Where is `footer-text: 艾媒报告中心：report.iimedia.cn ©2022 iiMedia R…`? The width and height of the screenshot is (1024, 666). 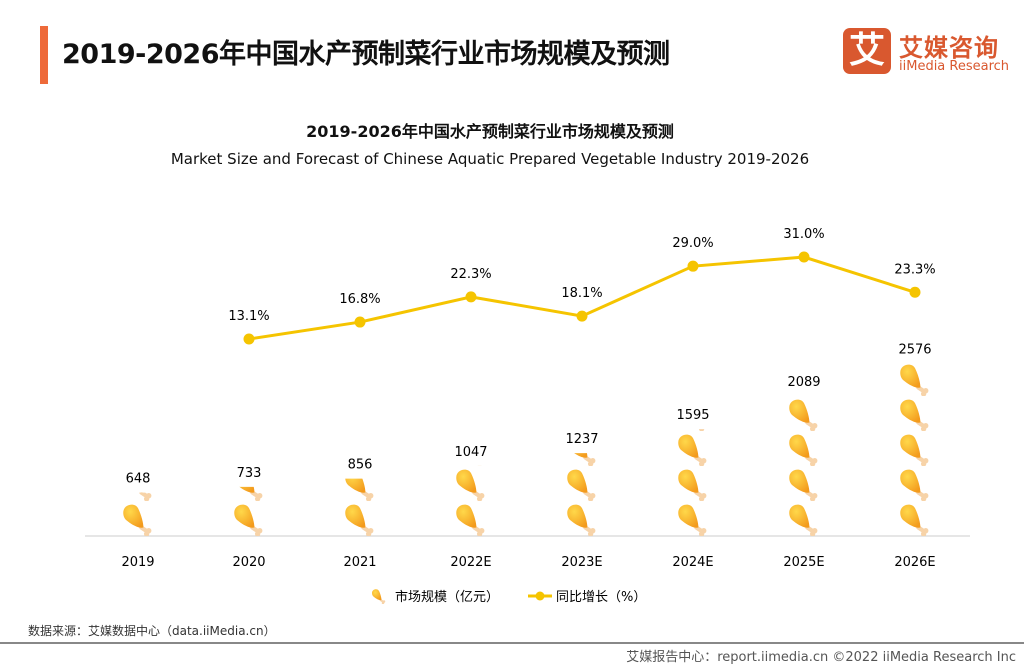
footer-text: 艾媒报告中心：report.iimedia.cn ©2022 iiMedia R… is located at coordinates (821, 657).